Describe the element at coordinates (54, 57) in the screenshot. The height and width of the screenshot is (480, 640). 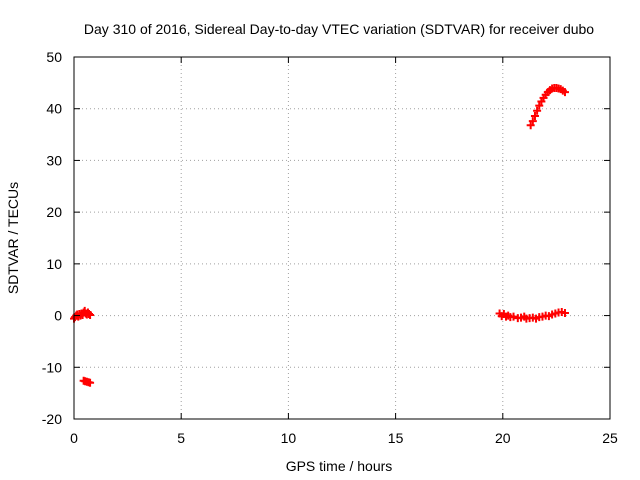
I see `y-tick-label: 50` at that location.